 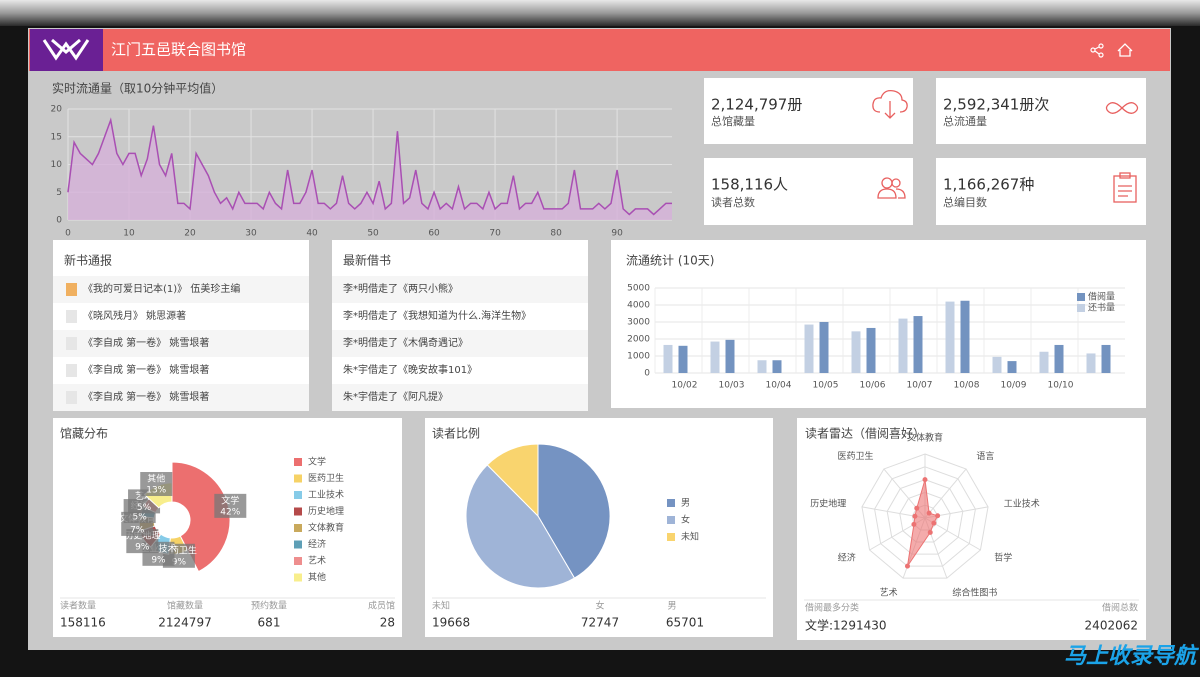 What do you see at coordinates (317, 544) in the screenshot?
I see `legend-label: 经济` at bounding box center [317, 544].